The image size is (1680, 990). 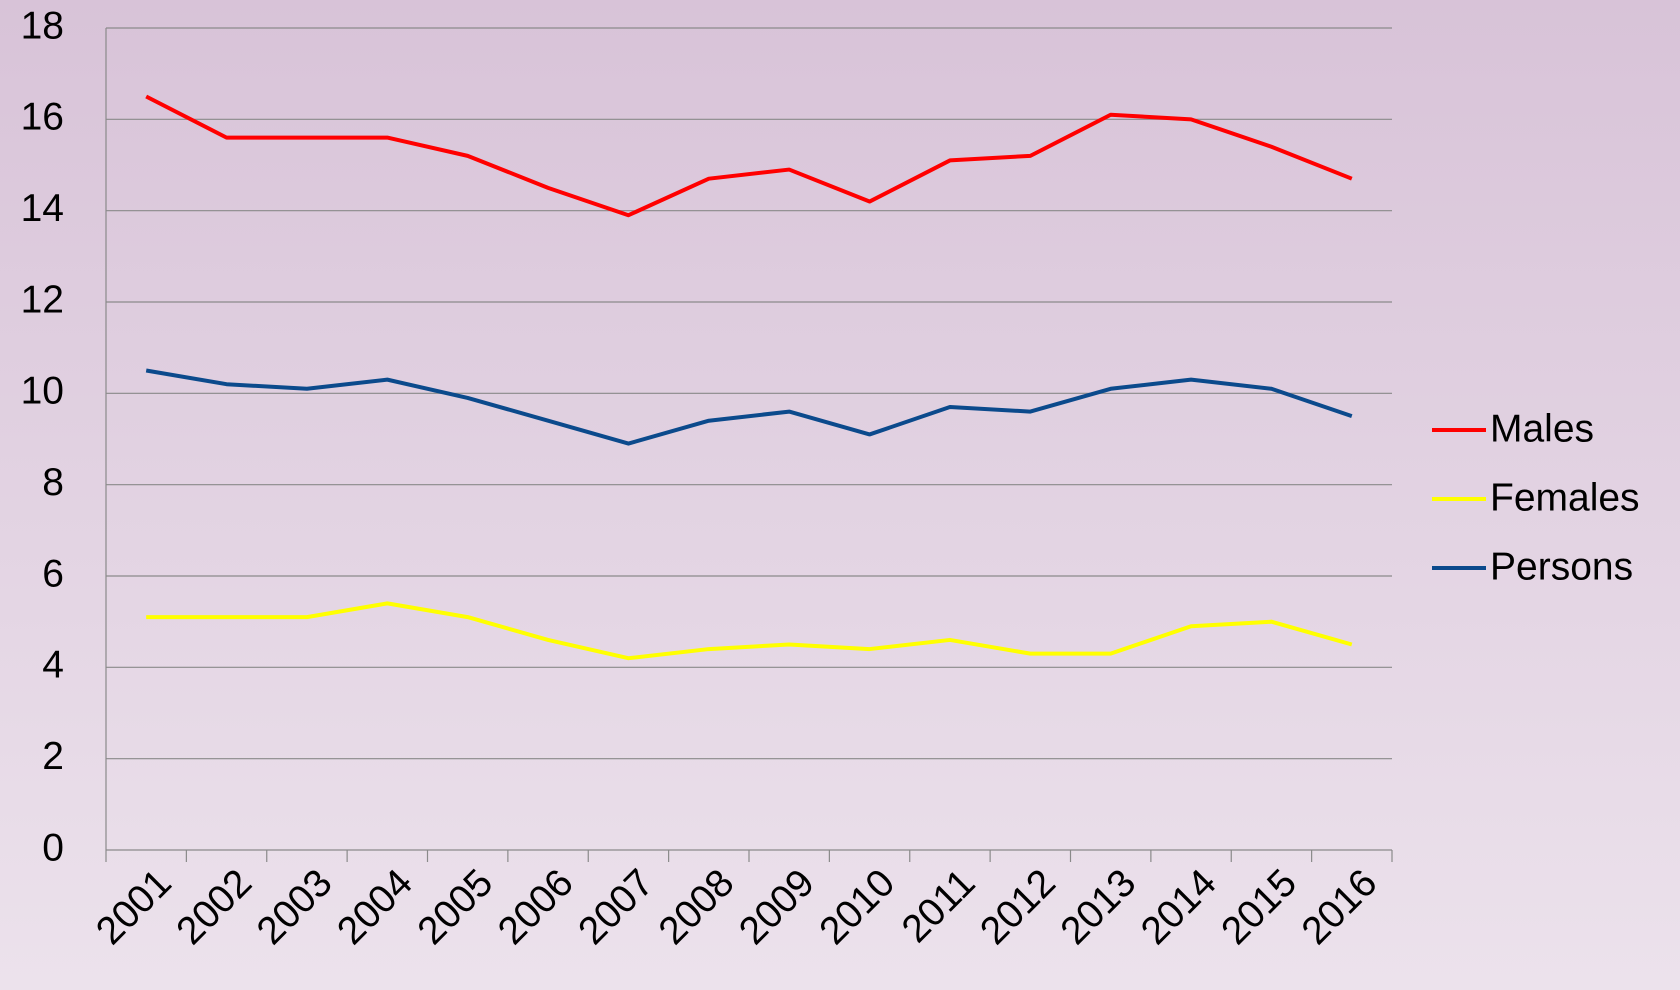 I want to click on legend-label: Males, so click(x=1542, y=428).